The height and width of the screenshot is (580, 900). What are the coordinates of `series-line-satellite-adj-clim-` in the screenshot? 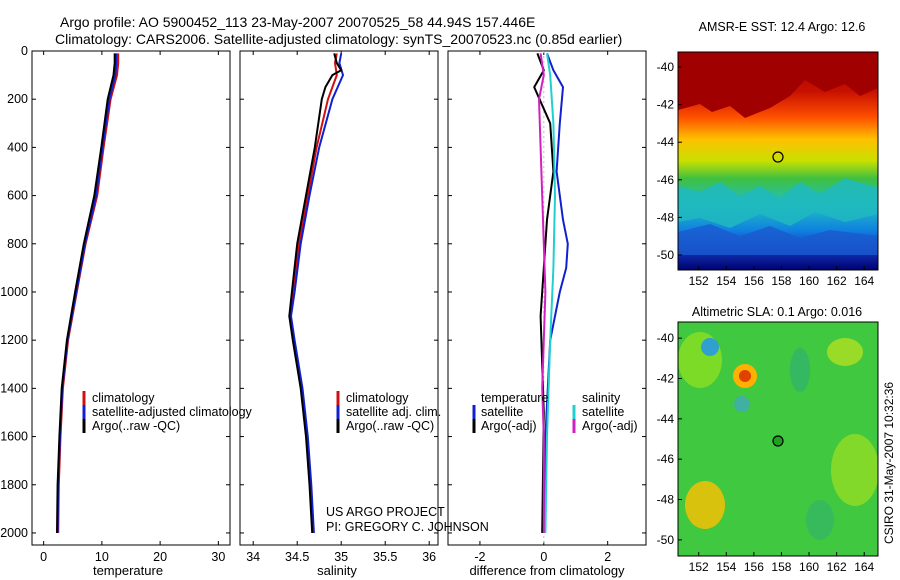 It's located at (317, 293).